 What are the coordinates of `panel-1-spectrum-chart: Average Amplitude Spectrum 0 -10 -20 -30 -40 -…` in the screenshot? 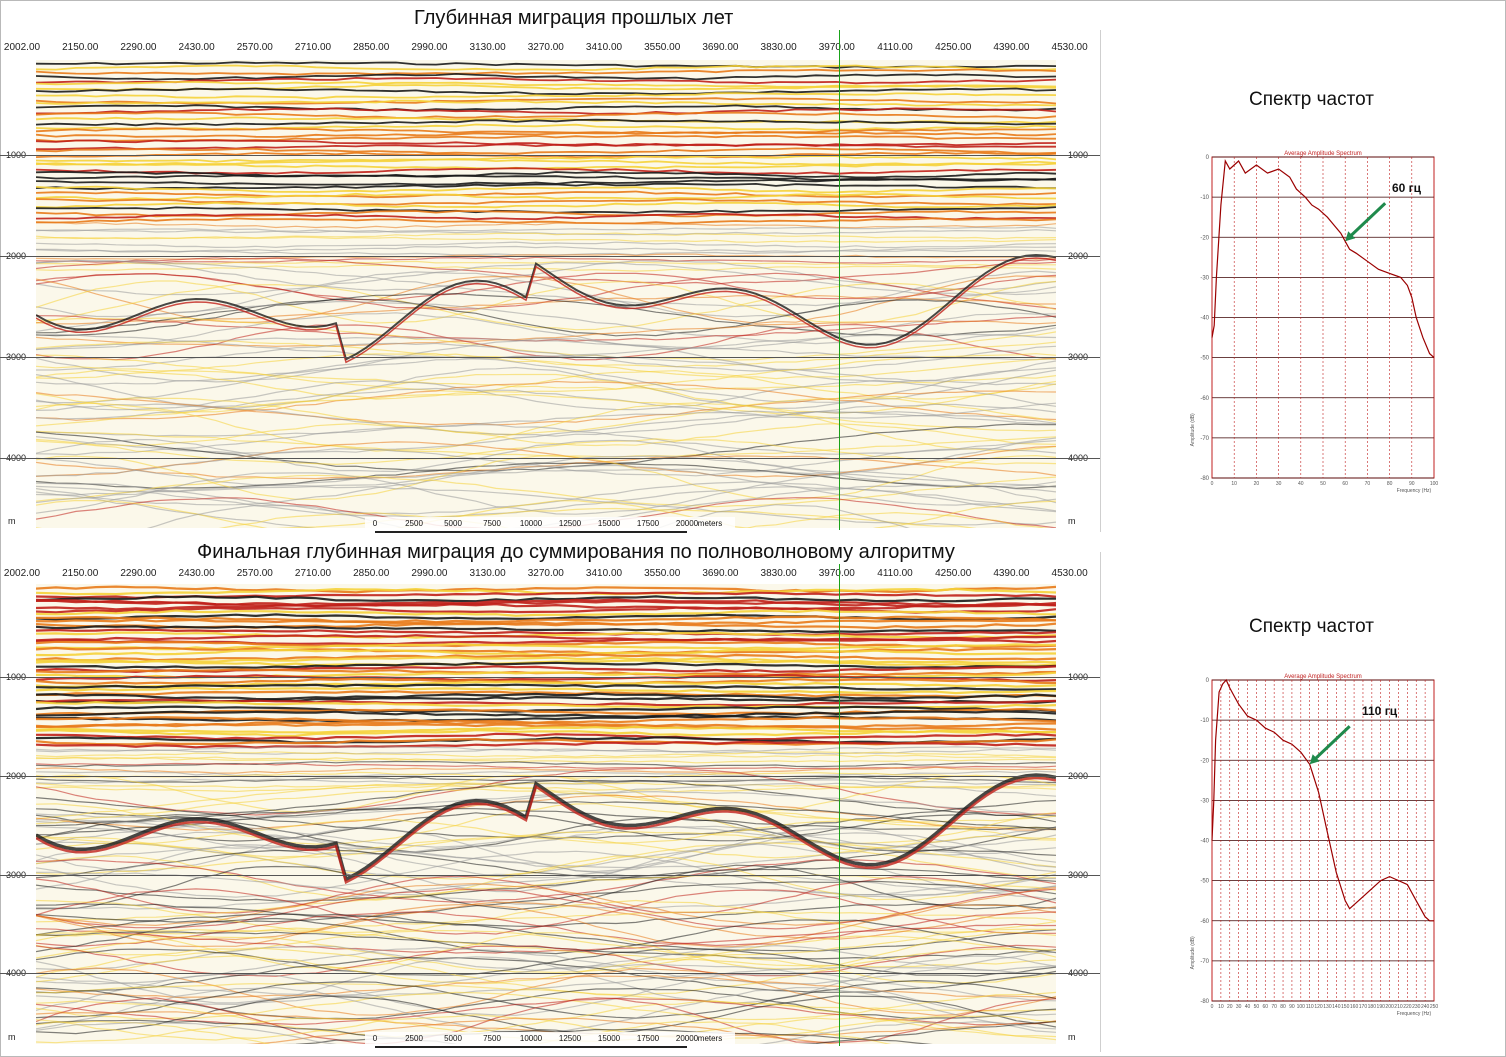 It's located at (1315, 330).